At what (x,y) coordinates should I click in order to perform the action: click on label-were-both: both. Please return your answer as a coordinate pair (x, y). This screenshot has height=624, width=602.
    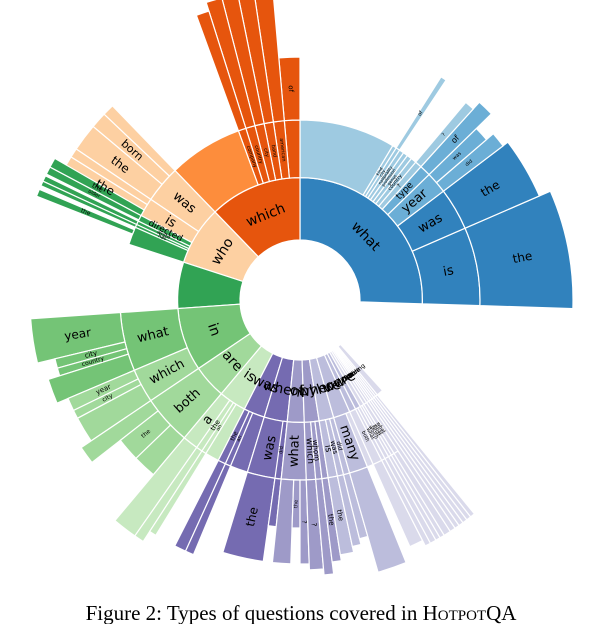
    Looking at the image, I should click on (365, 436).